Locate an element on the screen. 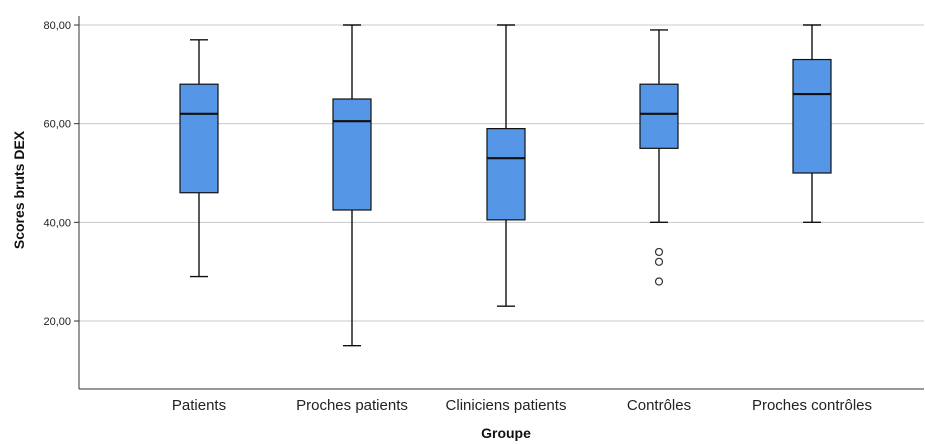 The width and height of the screenshot is (925, 444). x-category-label: Cliniciens patients is located at coordinates (506, 405).